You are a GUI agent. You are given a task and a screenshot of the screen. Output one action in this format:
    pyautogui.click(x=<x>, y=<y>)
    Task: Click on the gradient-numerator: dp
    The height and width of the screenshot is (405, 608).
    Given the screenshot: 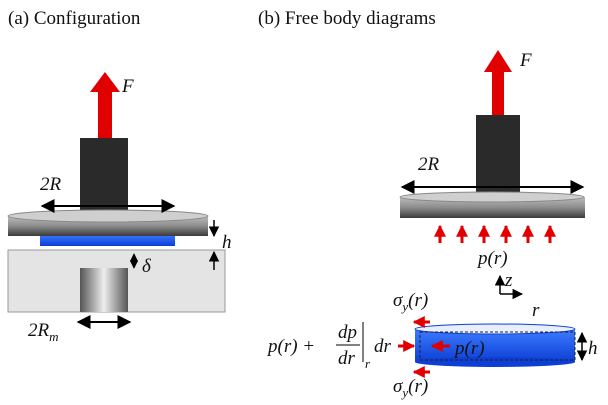 What is the action you would take?
    pyautogui.click(x=347, y=332)
    